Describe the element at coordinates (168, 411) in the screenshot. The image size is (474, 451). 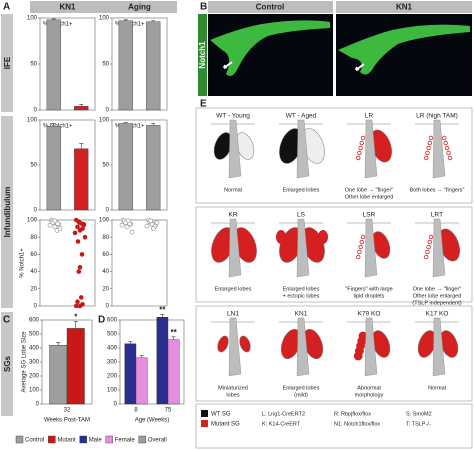
I see `x-tick-label: 75` at that location.